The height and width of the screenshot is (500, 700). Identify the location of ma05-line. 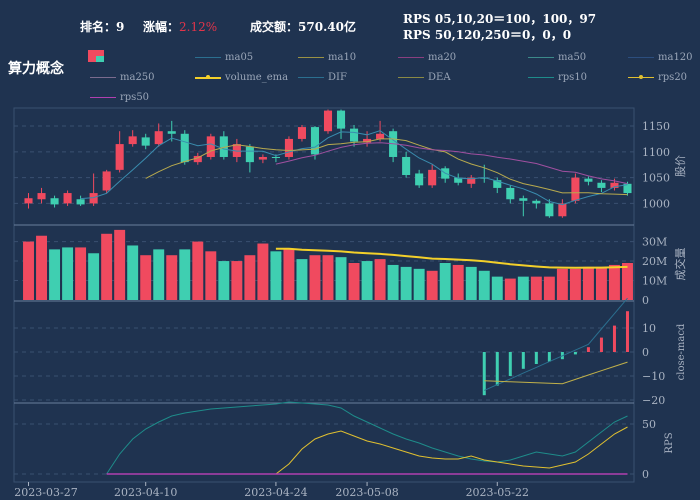
(354, 168).